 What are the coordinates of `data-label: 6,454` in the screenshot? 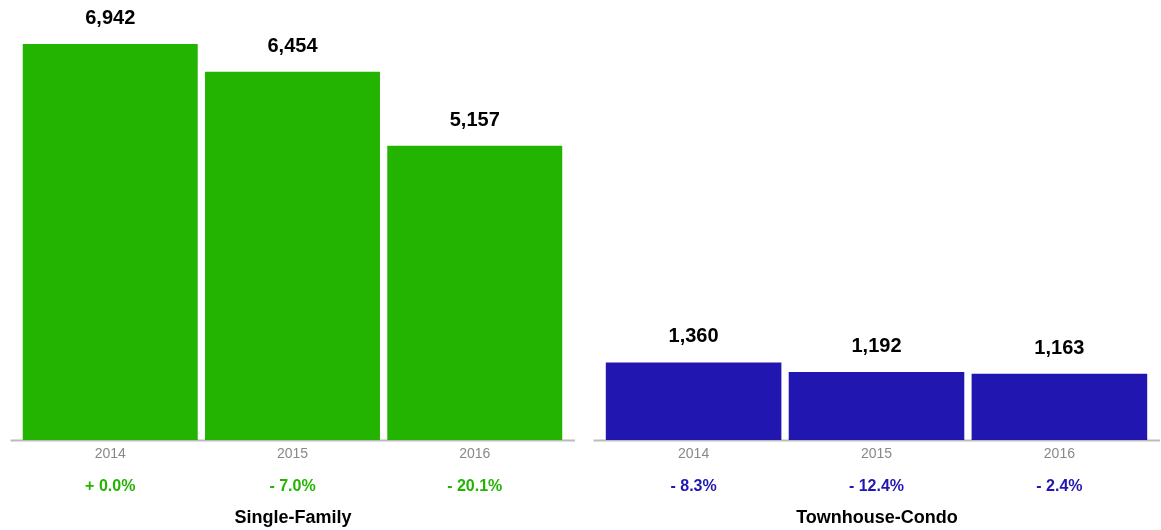 It's located at (293, 44).